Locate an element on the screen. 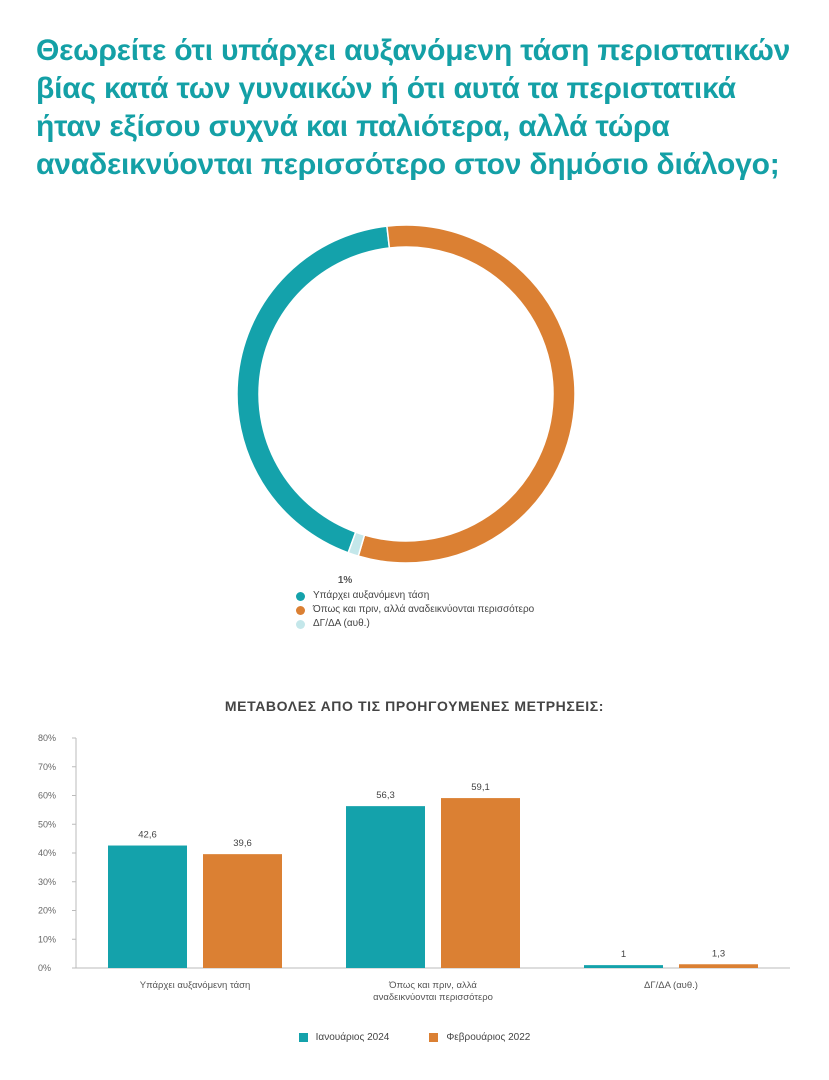 The image size is (829, 1080). legend-item-dk: ΔΓ/ΔΑ (αυθ.) is located at coordinates (415, 624).